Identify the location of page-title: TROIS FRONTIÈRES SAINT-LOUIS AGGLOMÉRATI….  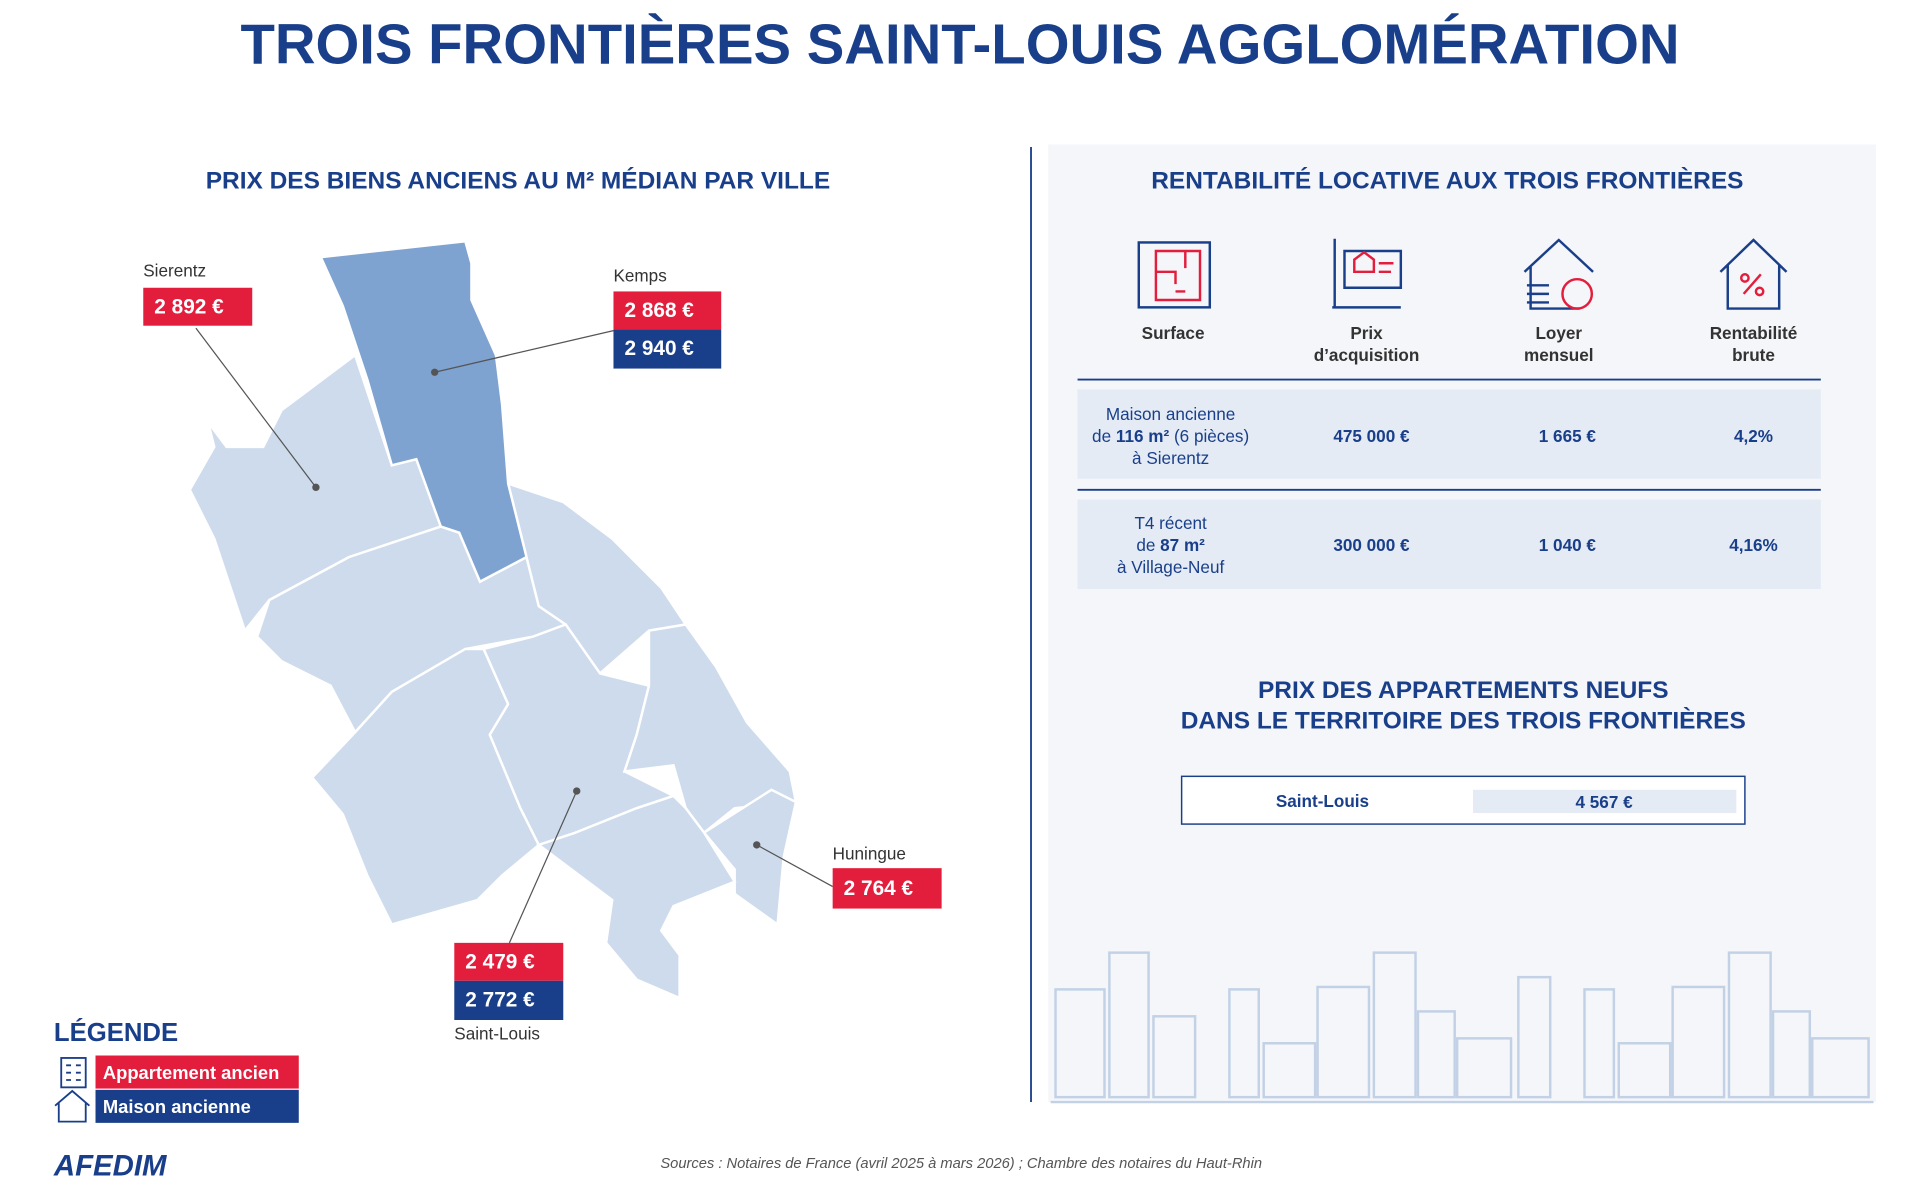
(959, 44).